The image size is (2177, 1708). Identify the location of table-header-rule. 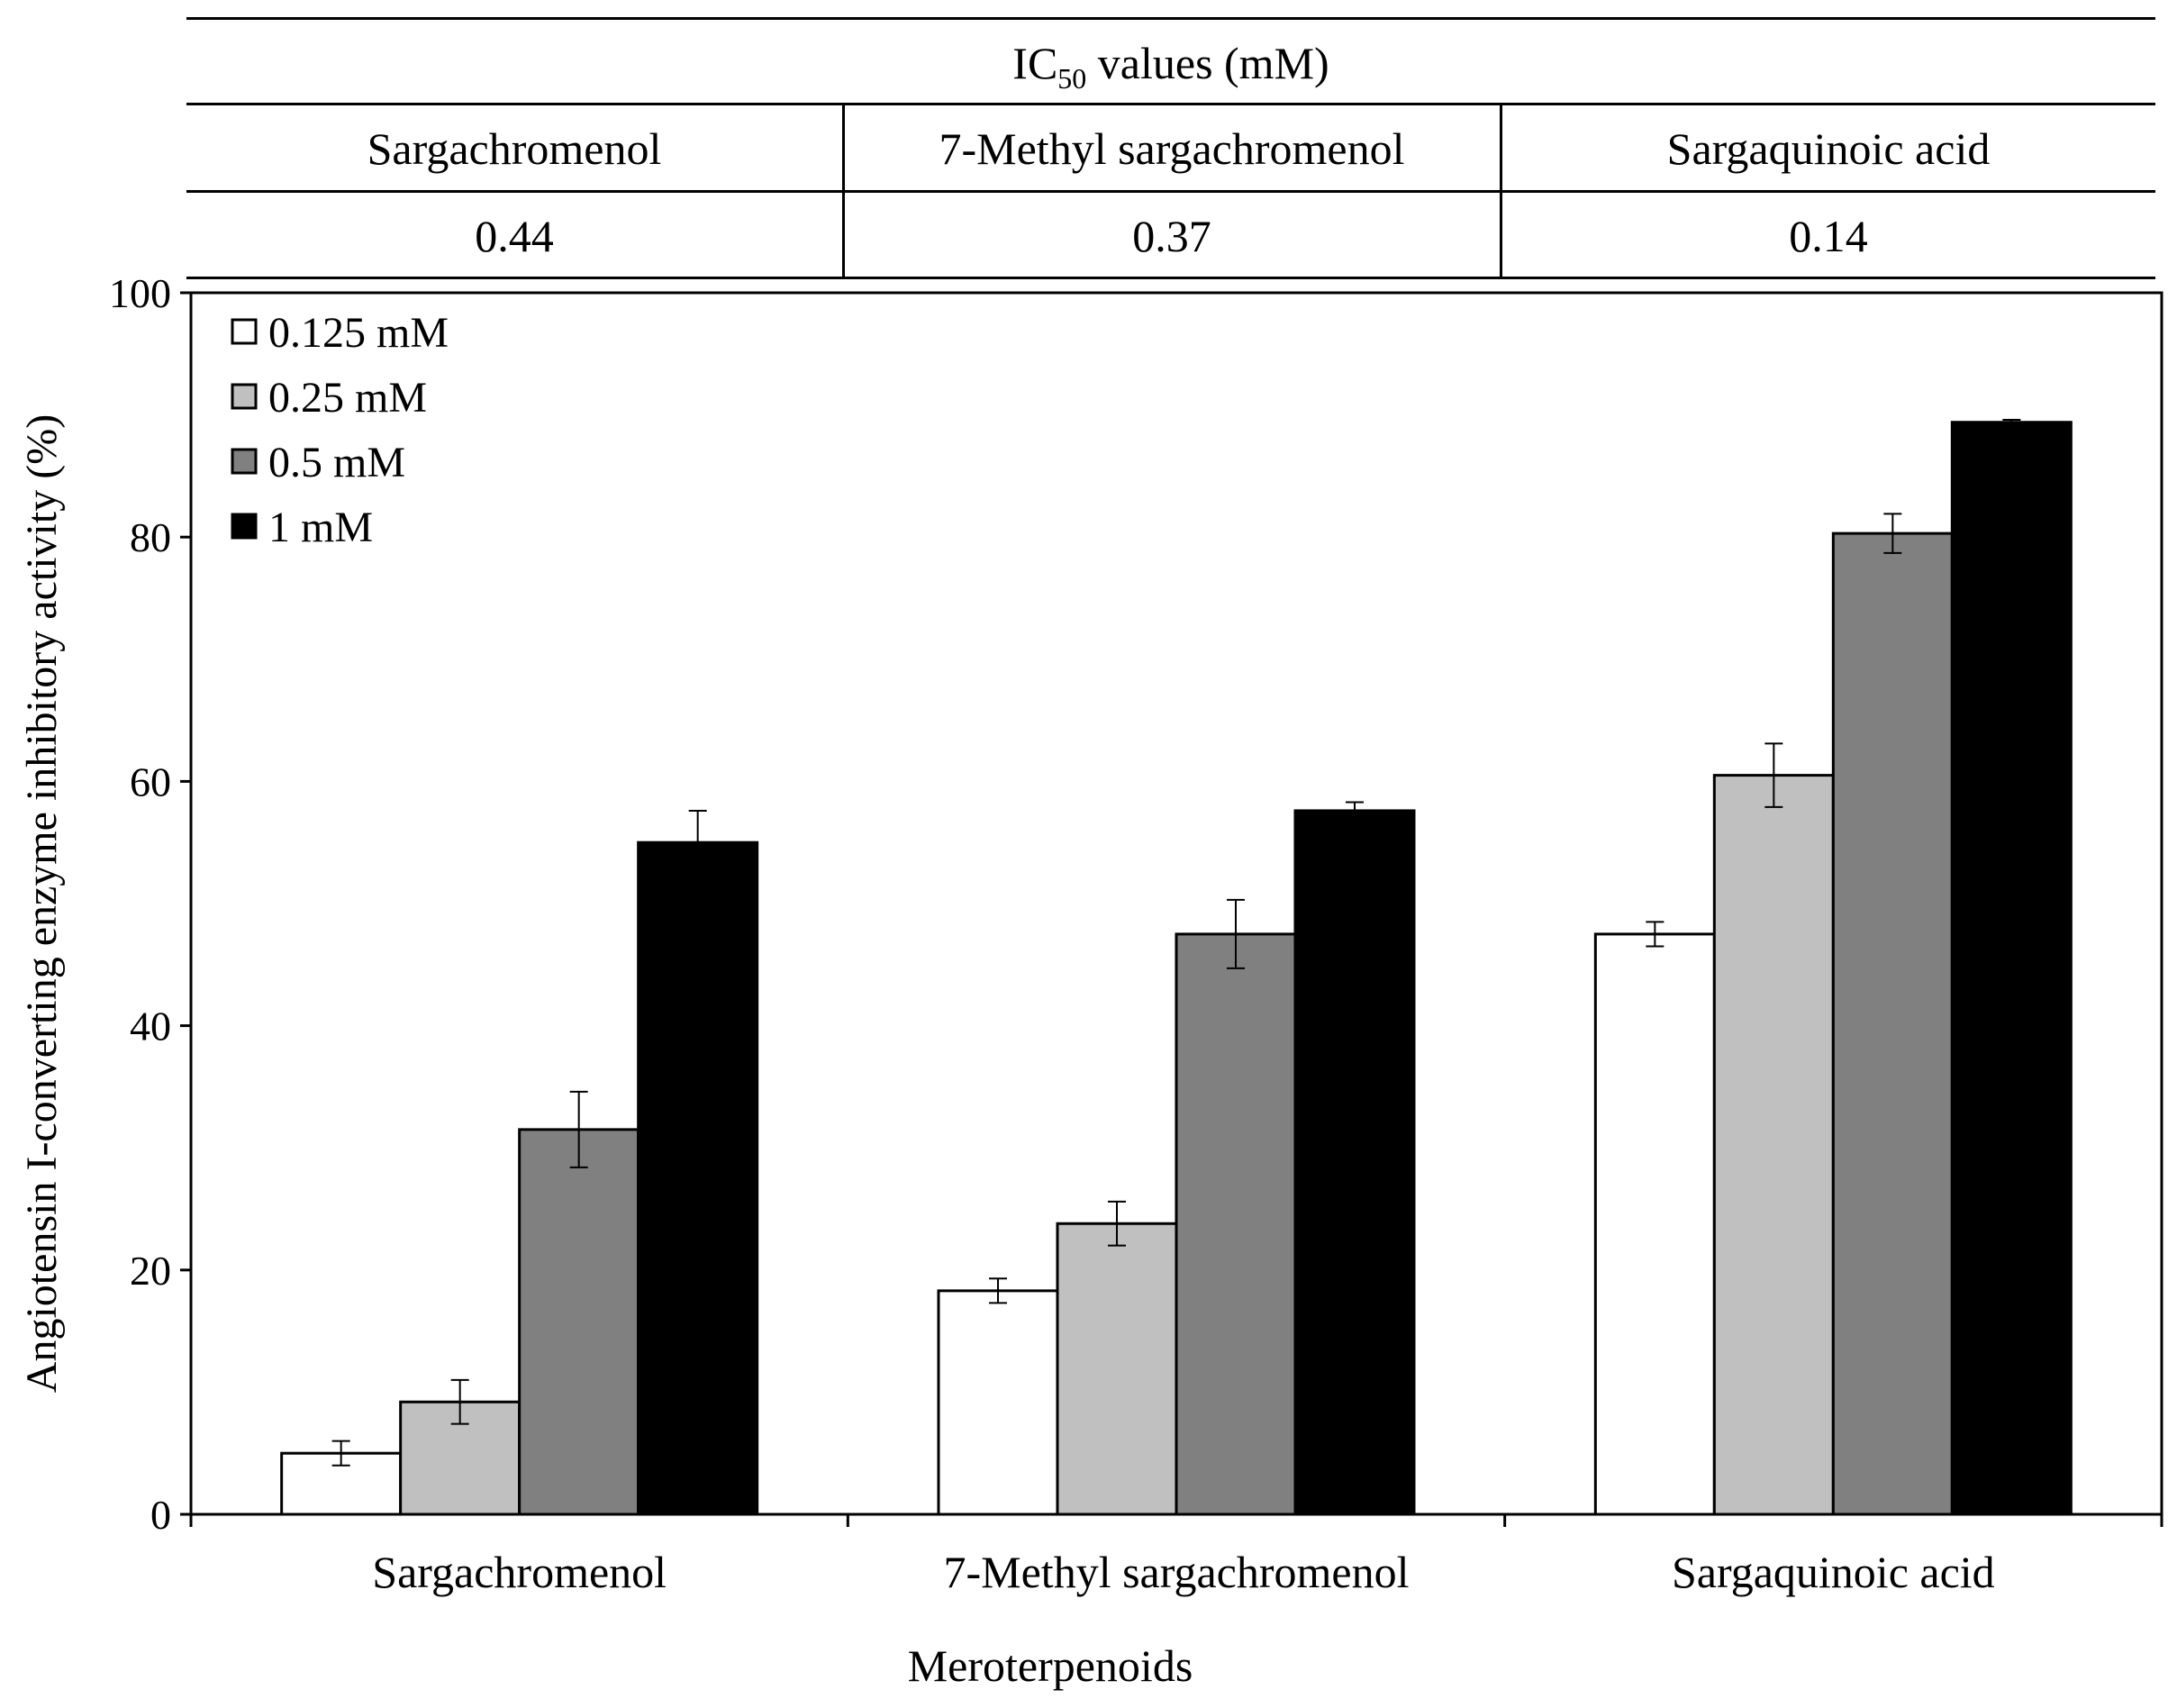
(1171, 104).